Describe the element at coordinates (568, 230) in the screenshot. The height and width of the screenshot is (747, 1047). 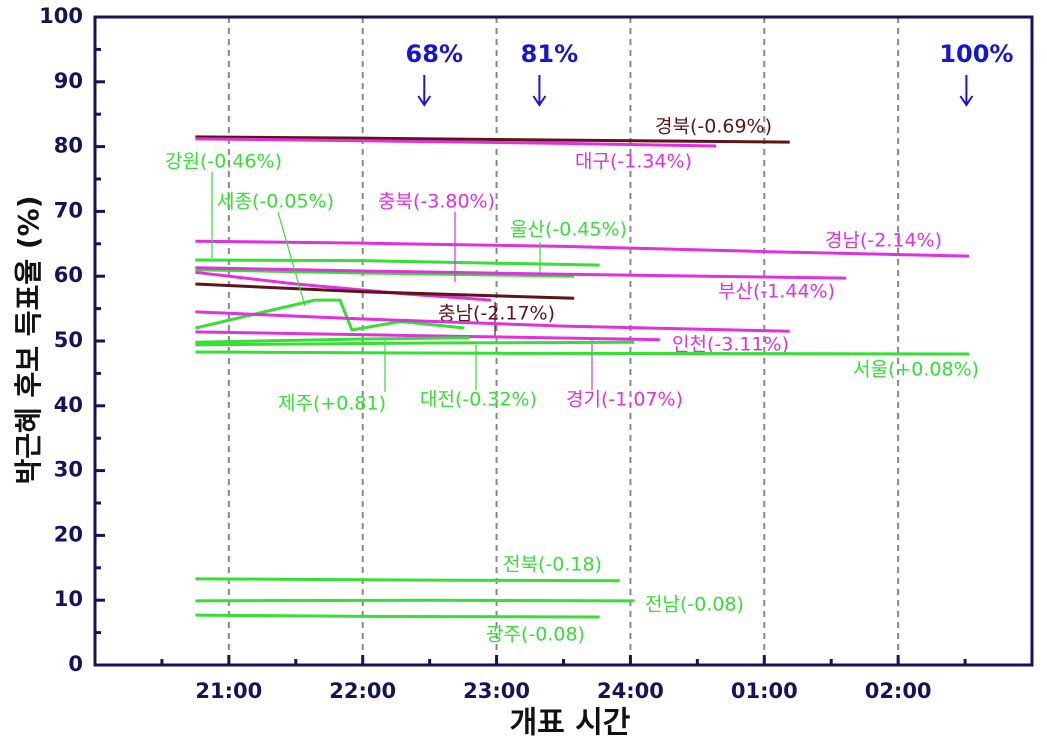
I see `series-label: 울산(-0.45%)` at that location.